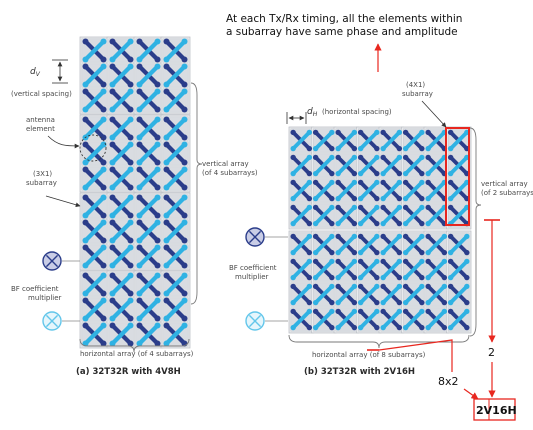  Describe the element at coordinates (52, 261) in the screenshot. I see `left-bf-multiplier-dark-icon` at that location.